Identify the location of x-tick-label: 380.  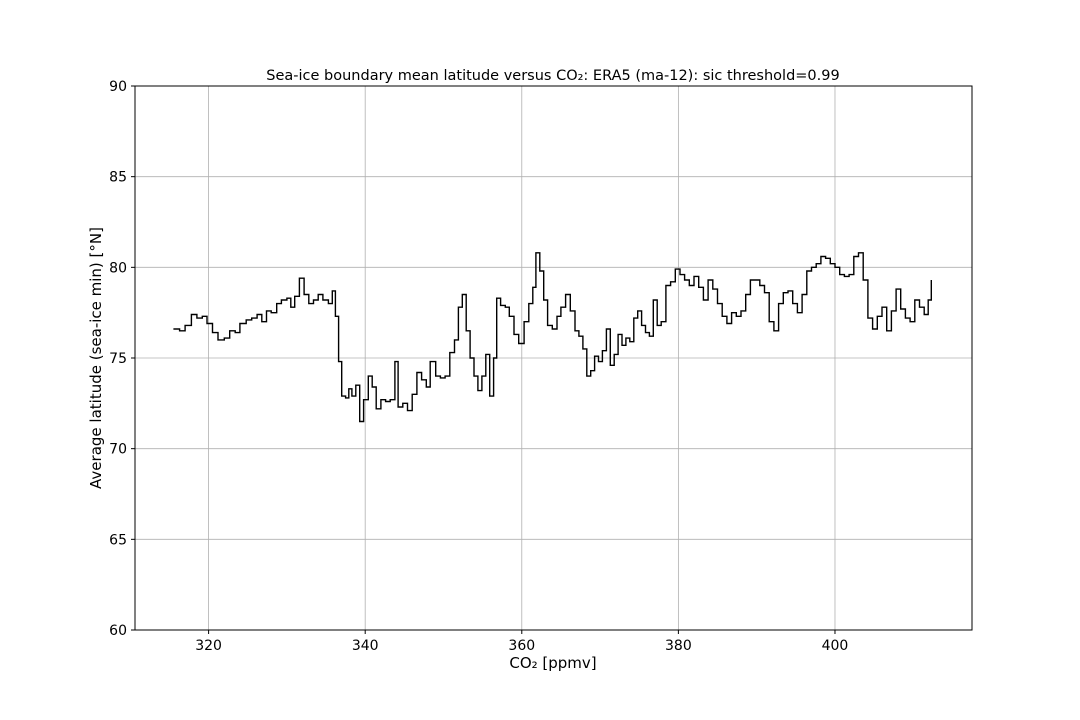
(678, 646).